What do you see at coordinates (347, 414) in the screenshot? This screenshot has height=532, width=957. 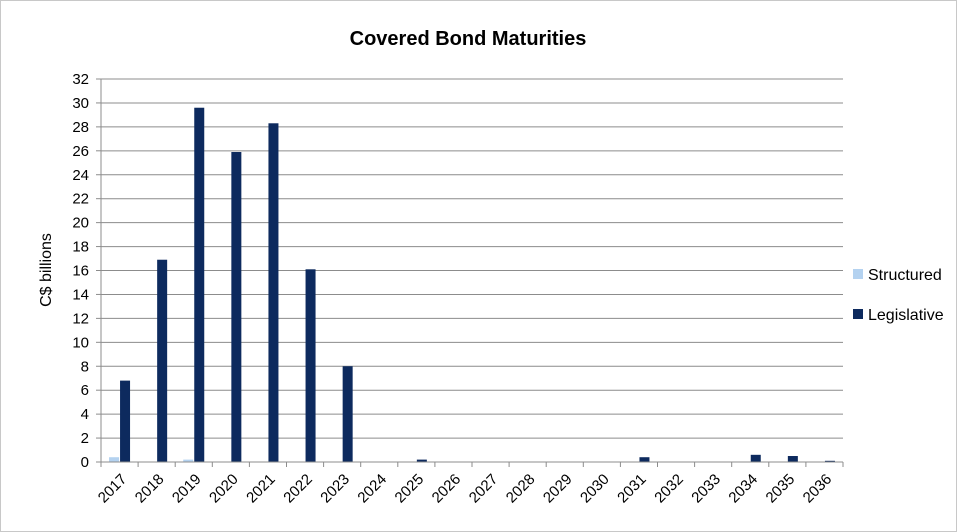 I see `bar-legislative-2023` at bounding box center [347, 414].